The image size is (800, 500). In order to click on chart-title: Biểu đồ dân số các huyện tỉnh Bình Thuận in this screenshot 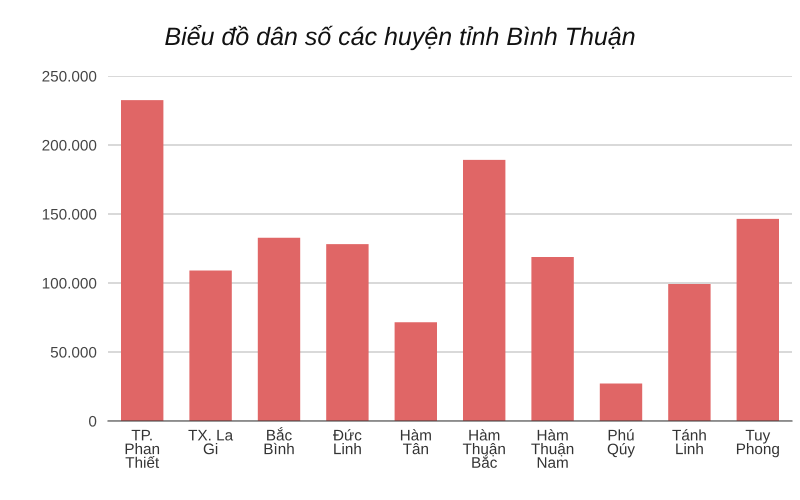, I will do `click(399, 37)`.